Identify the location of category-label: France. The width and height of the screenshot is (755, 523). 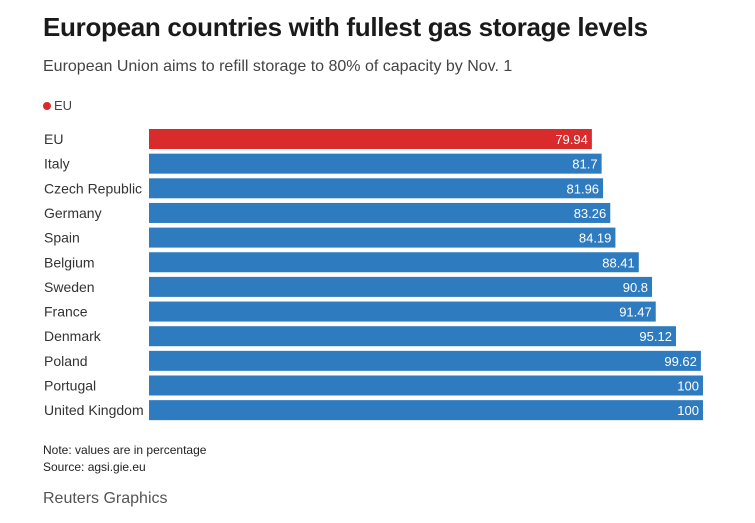
(66, 312).